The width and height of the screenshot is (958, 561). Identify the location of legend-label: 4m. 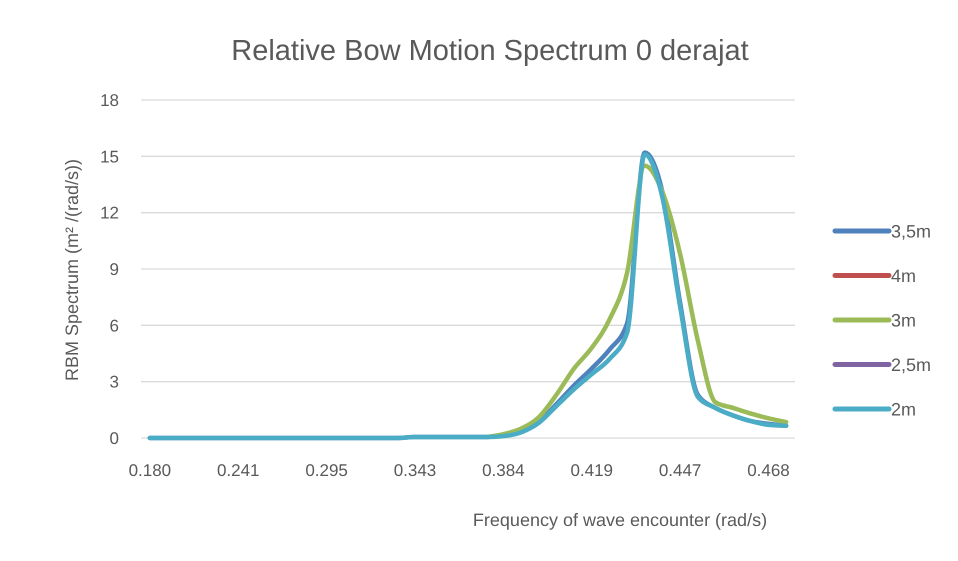
(903, 276).